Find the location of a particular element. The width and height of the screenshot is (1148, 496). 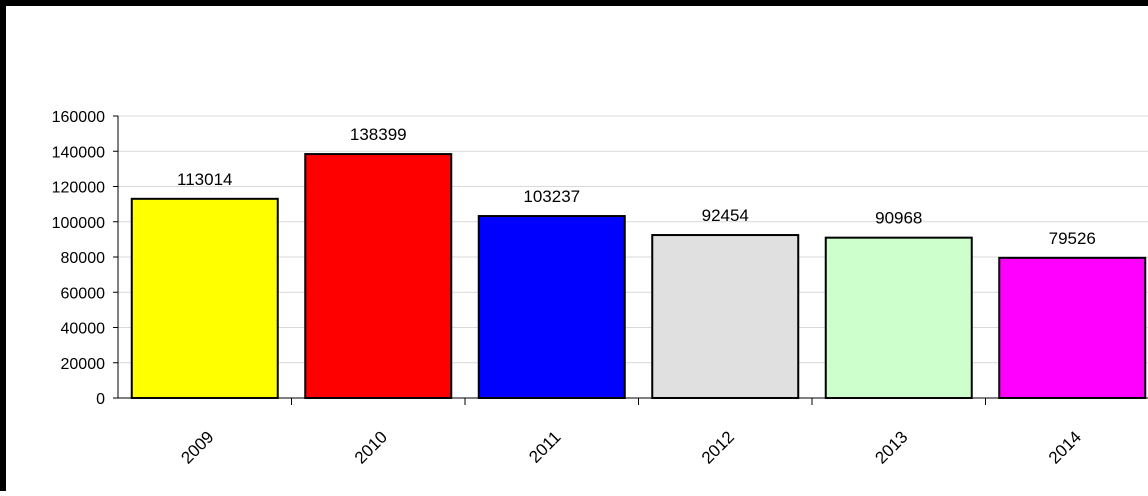

bar-2013 is located at coordinates (898, 317).